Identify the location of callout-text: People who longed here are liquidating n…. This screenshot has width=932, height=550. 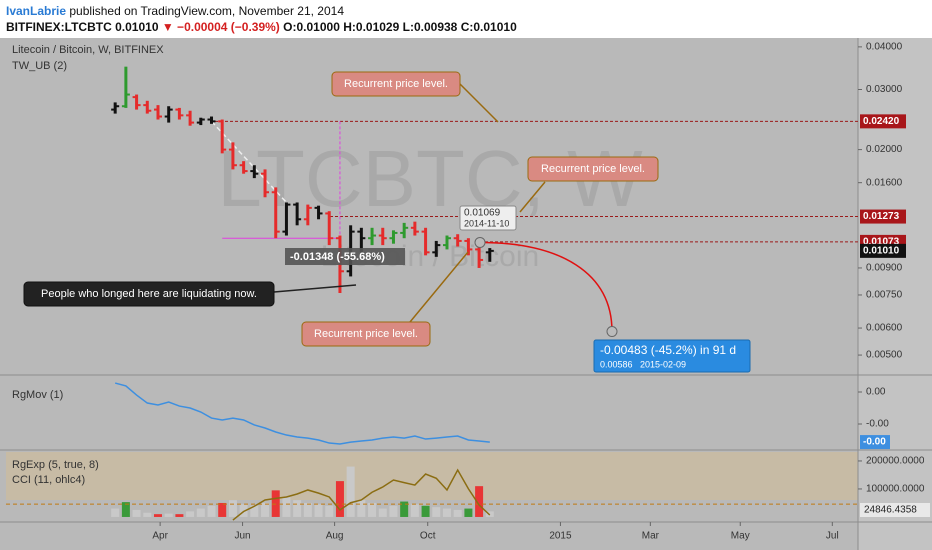
(149, 294).